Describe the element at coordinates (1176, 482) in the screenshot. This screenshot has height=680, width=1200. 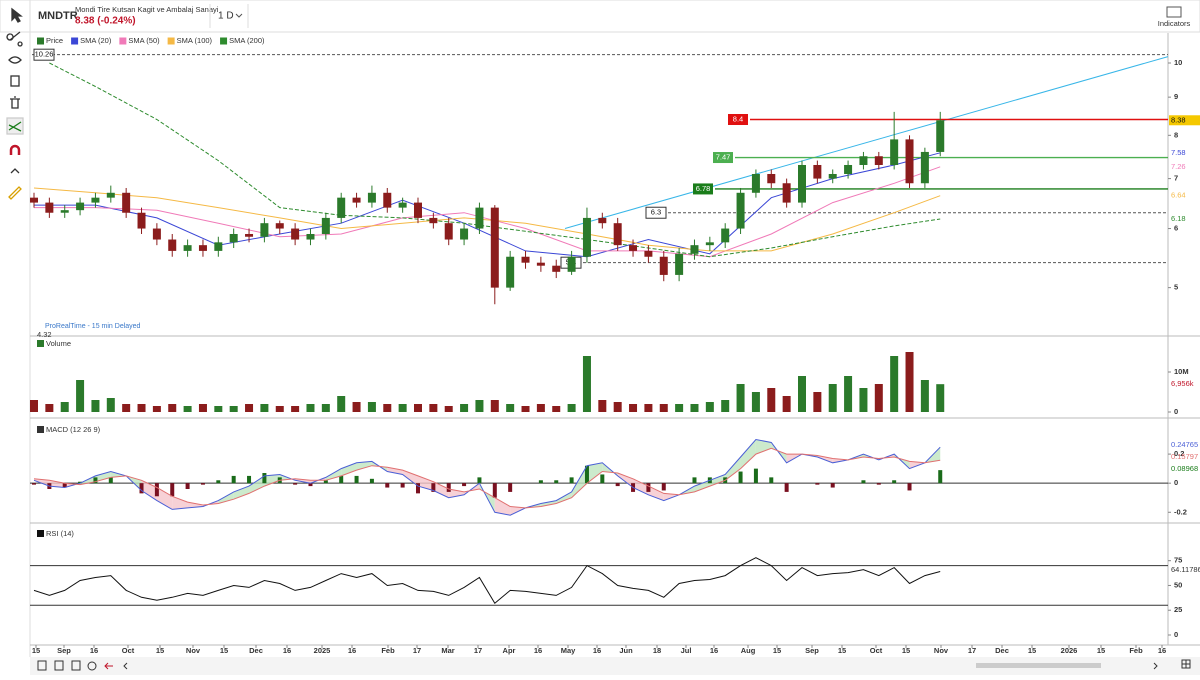
I see `y-tick-label: 0` at that location.